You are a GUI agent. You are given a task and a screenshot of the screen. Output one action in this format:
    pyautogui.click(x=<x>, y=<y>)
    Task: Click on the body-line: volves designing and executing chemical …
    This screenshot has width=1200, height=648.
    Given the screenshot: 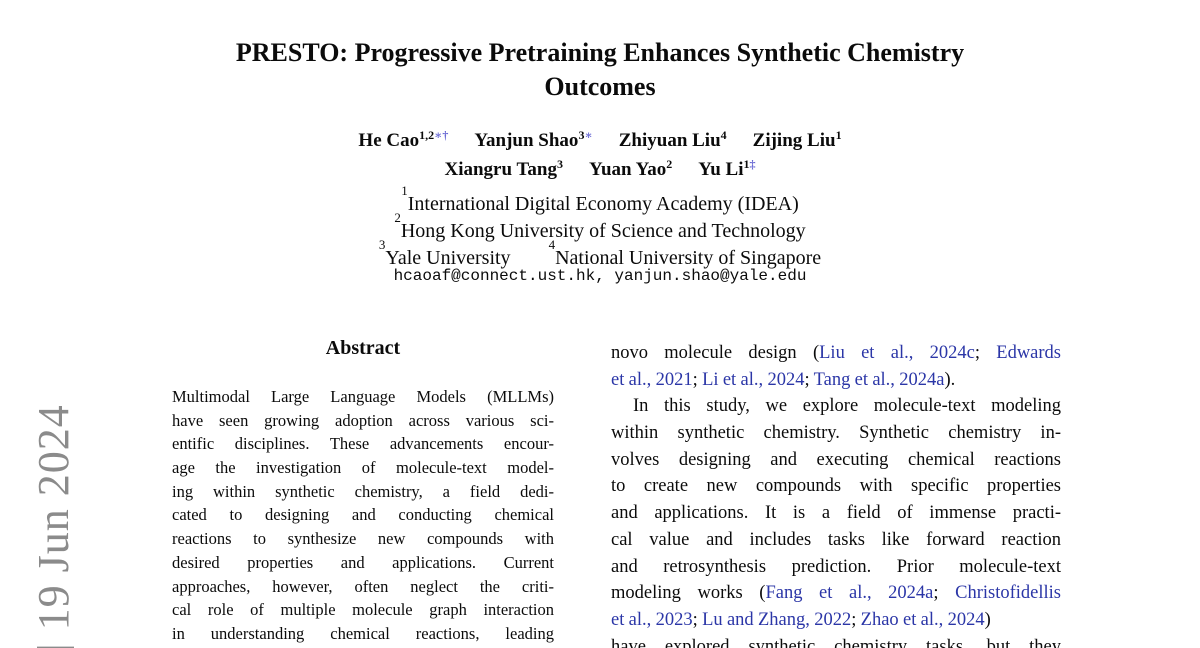 What is the action you would take?
    pyautogui.click(x=836, y=460)
    